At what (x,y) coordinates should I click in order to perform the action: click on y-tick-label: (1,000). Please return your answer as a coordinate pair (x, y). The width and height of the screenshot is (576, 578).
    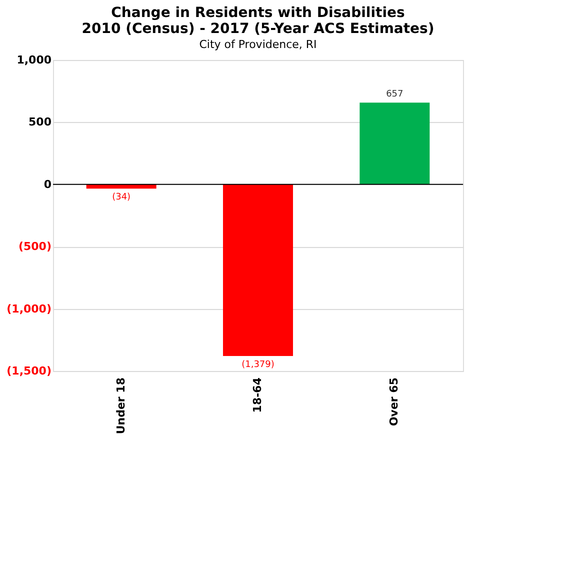
    Looking at the image, I should click on (29, 309).